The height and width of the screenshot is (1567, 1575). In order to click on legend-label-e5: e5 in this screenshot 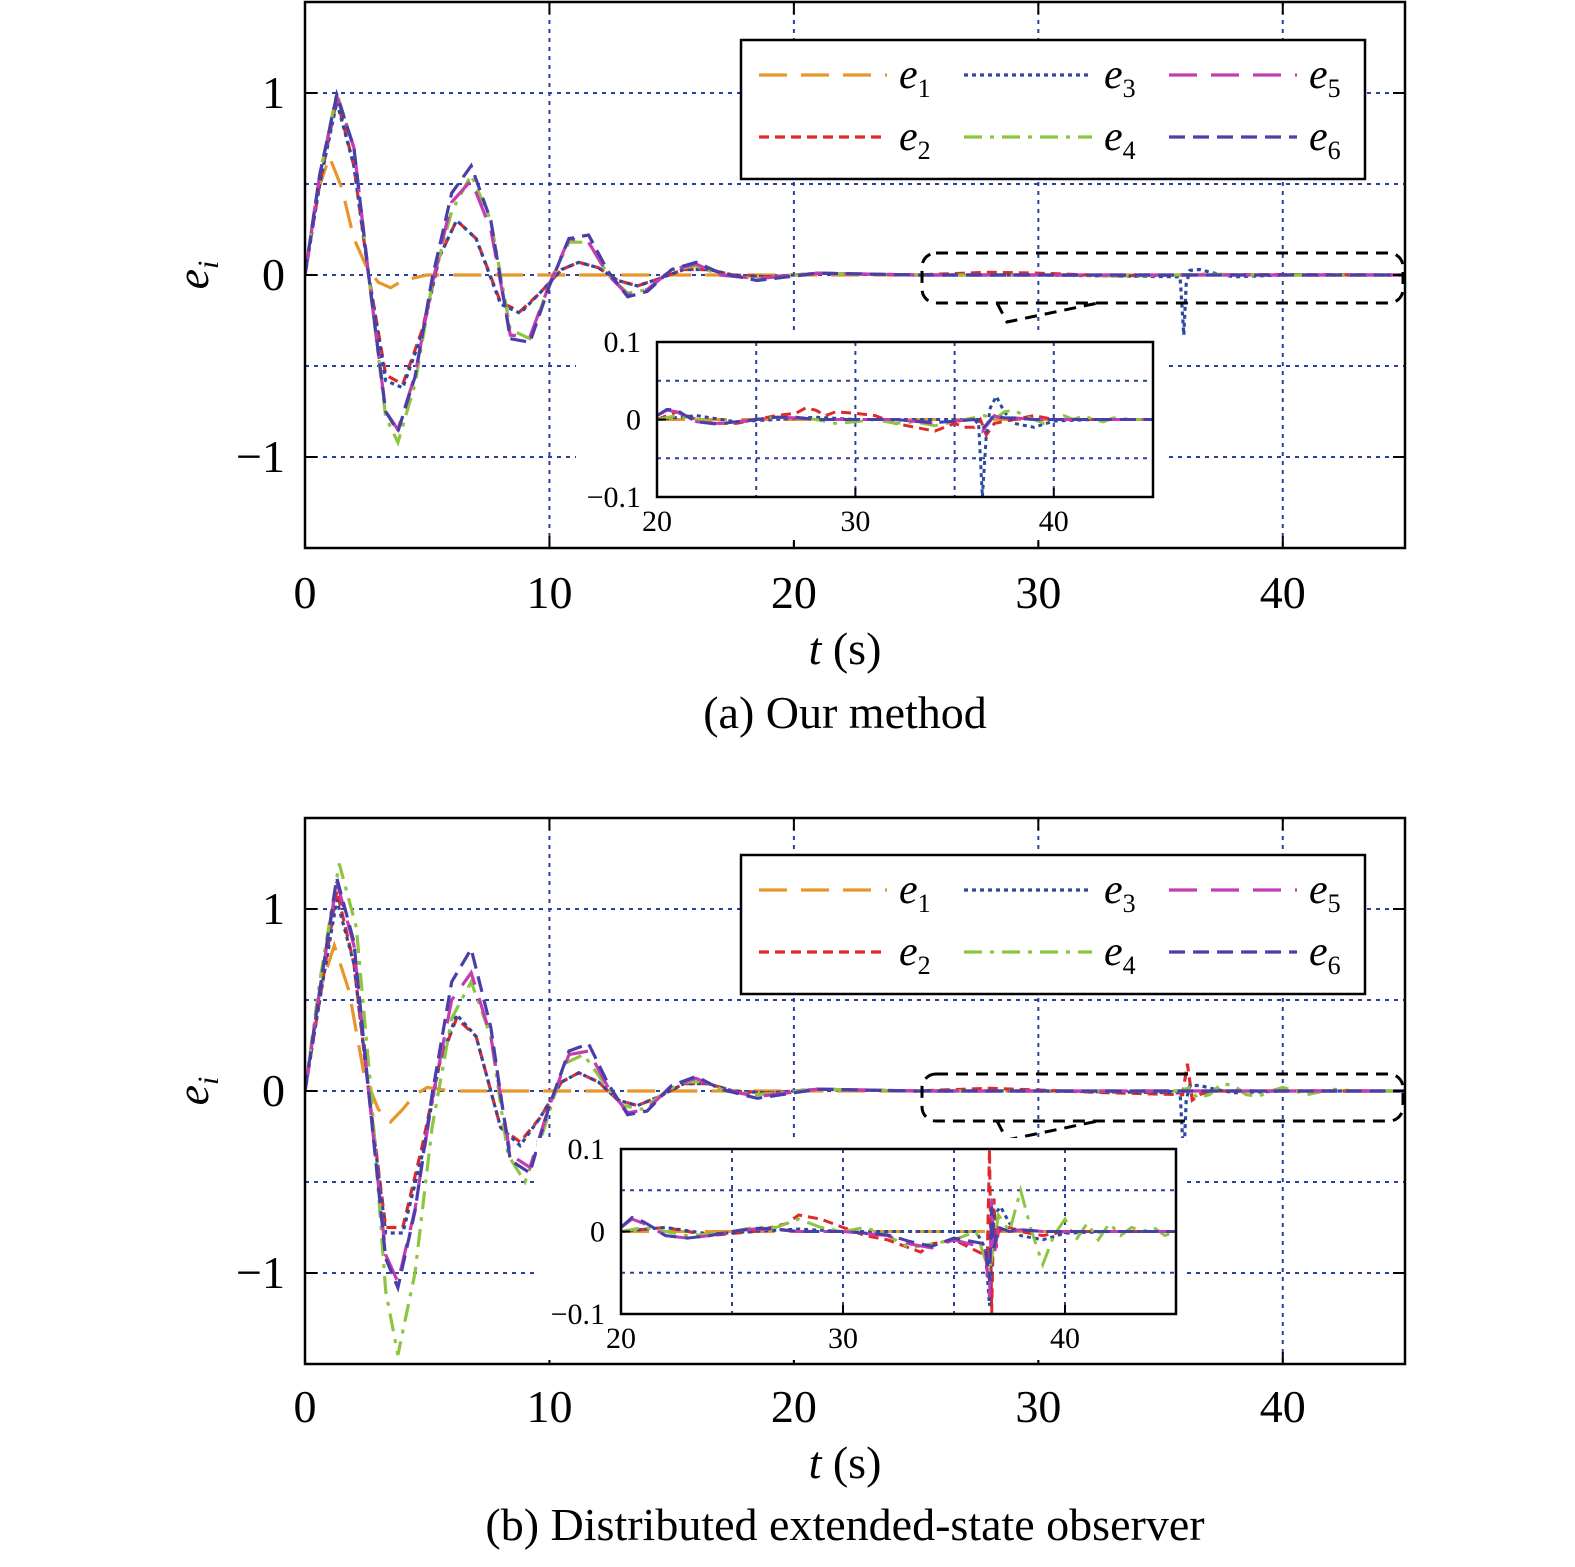, I will do `click(1325, 892)`.